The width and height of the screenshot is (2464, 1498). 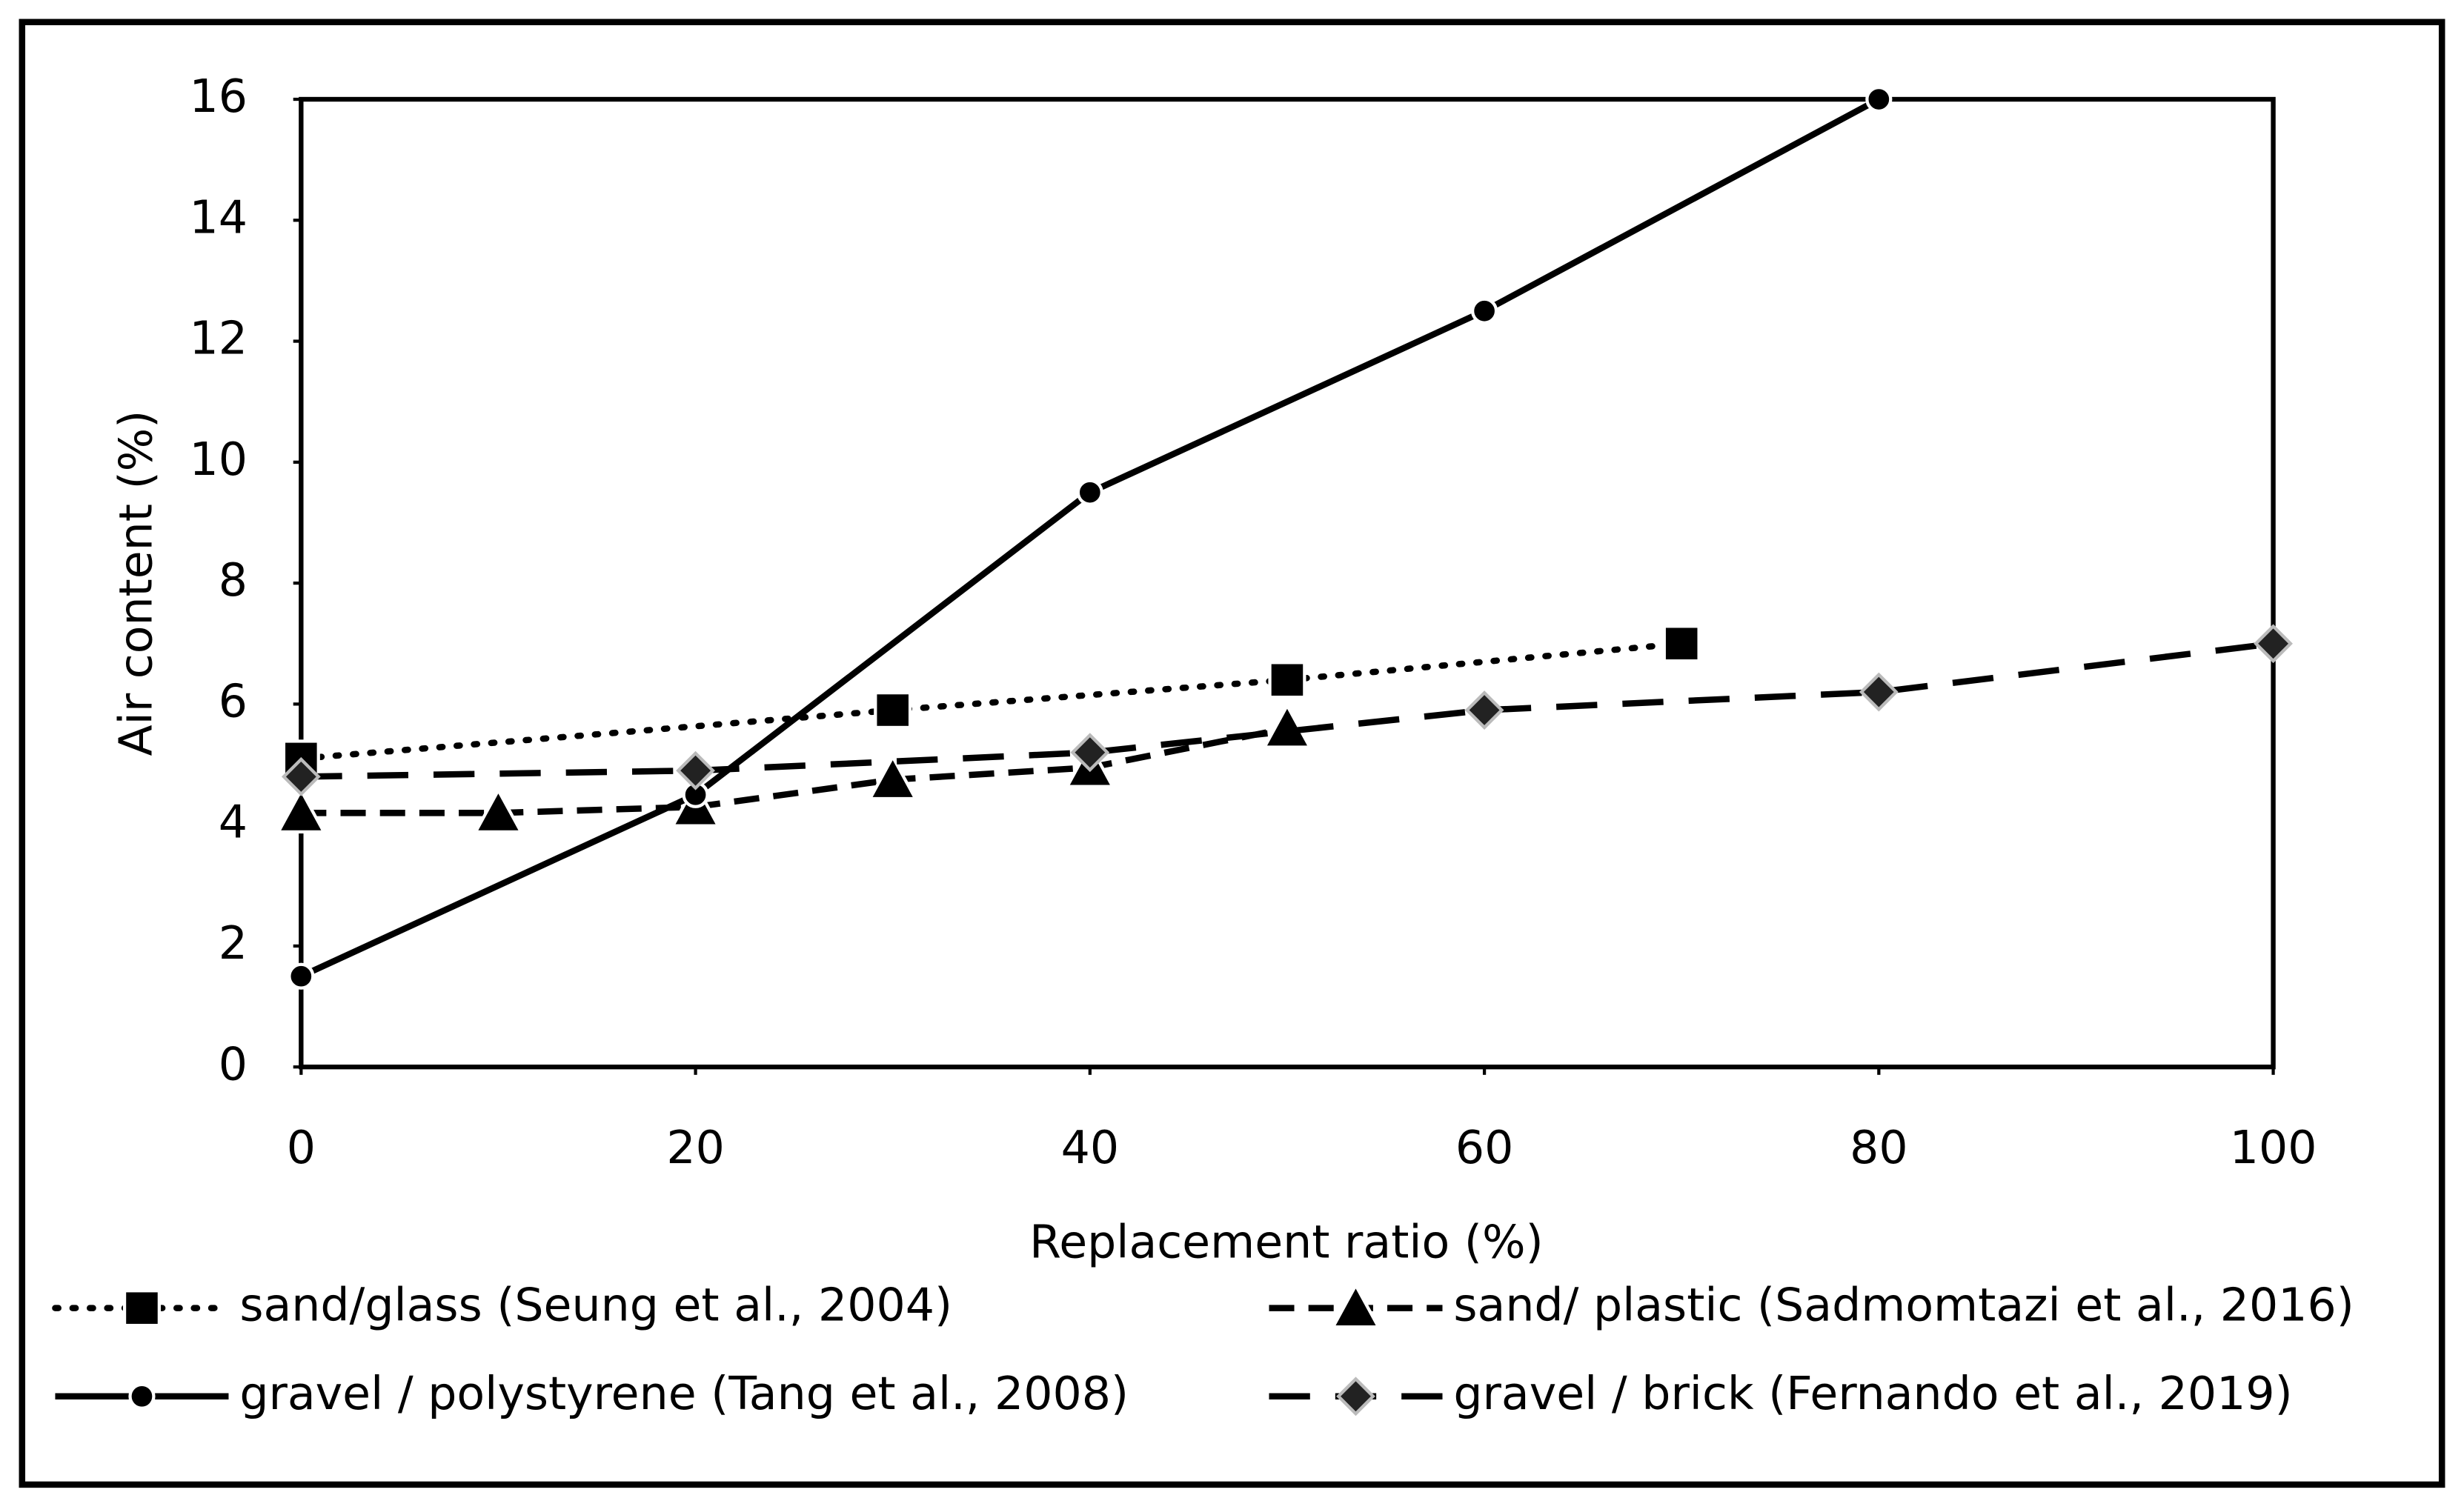 I want to click on legend-label: sand/glass (Seung et al., 2004), so click(x=595, y=1305).